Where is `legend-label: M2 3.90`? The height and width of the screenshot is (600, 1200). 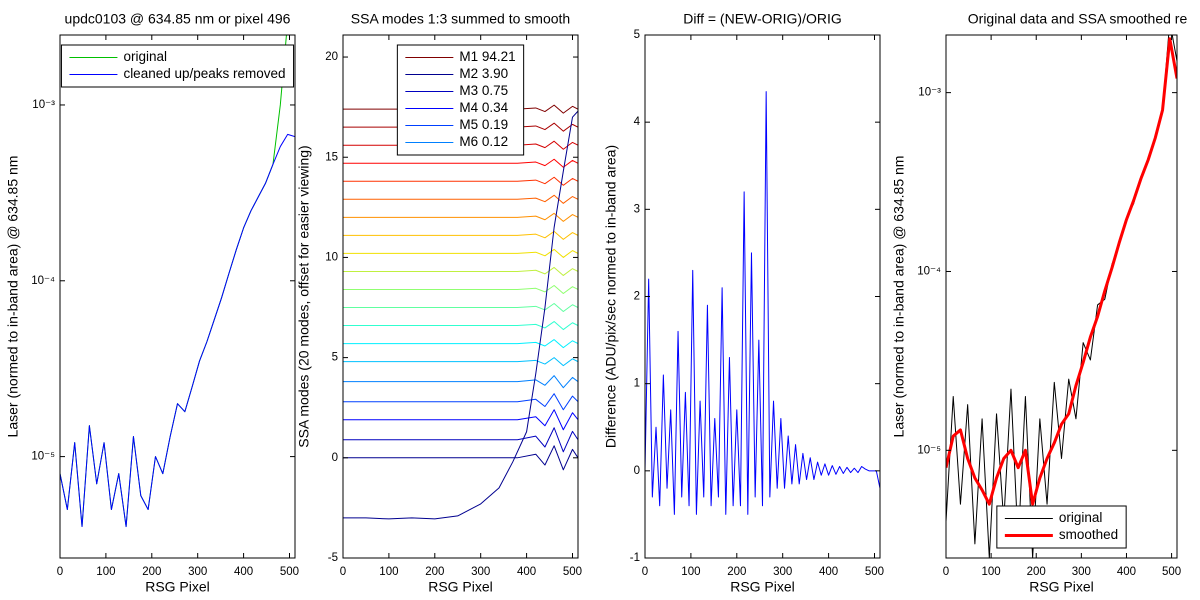
legend-label: M2 3.90 is located at coordinates (483, 73).